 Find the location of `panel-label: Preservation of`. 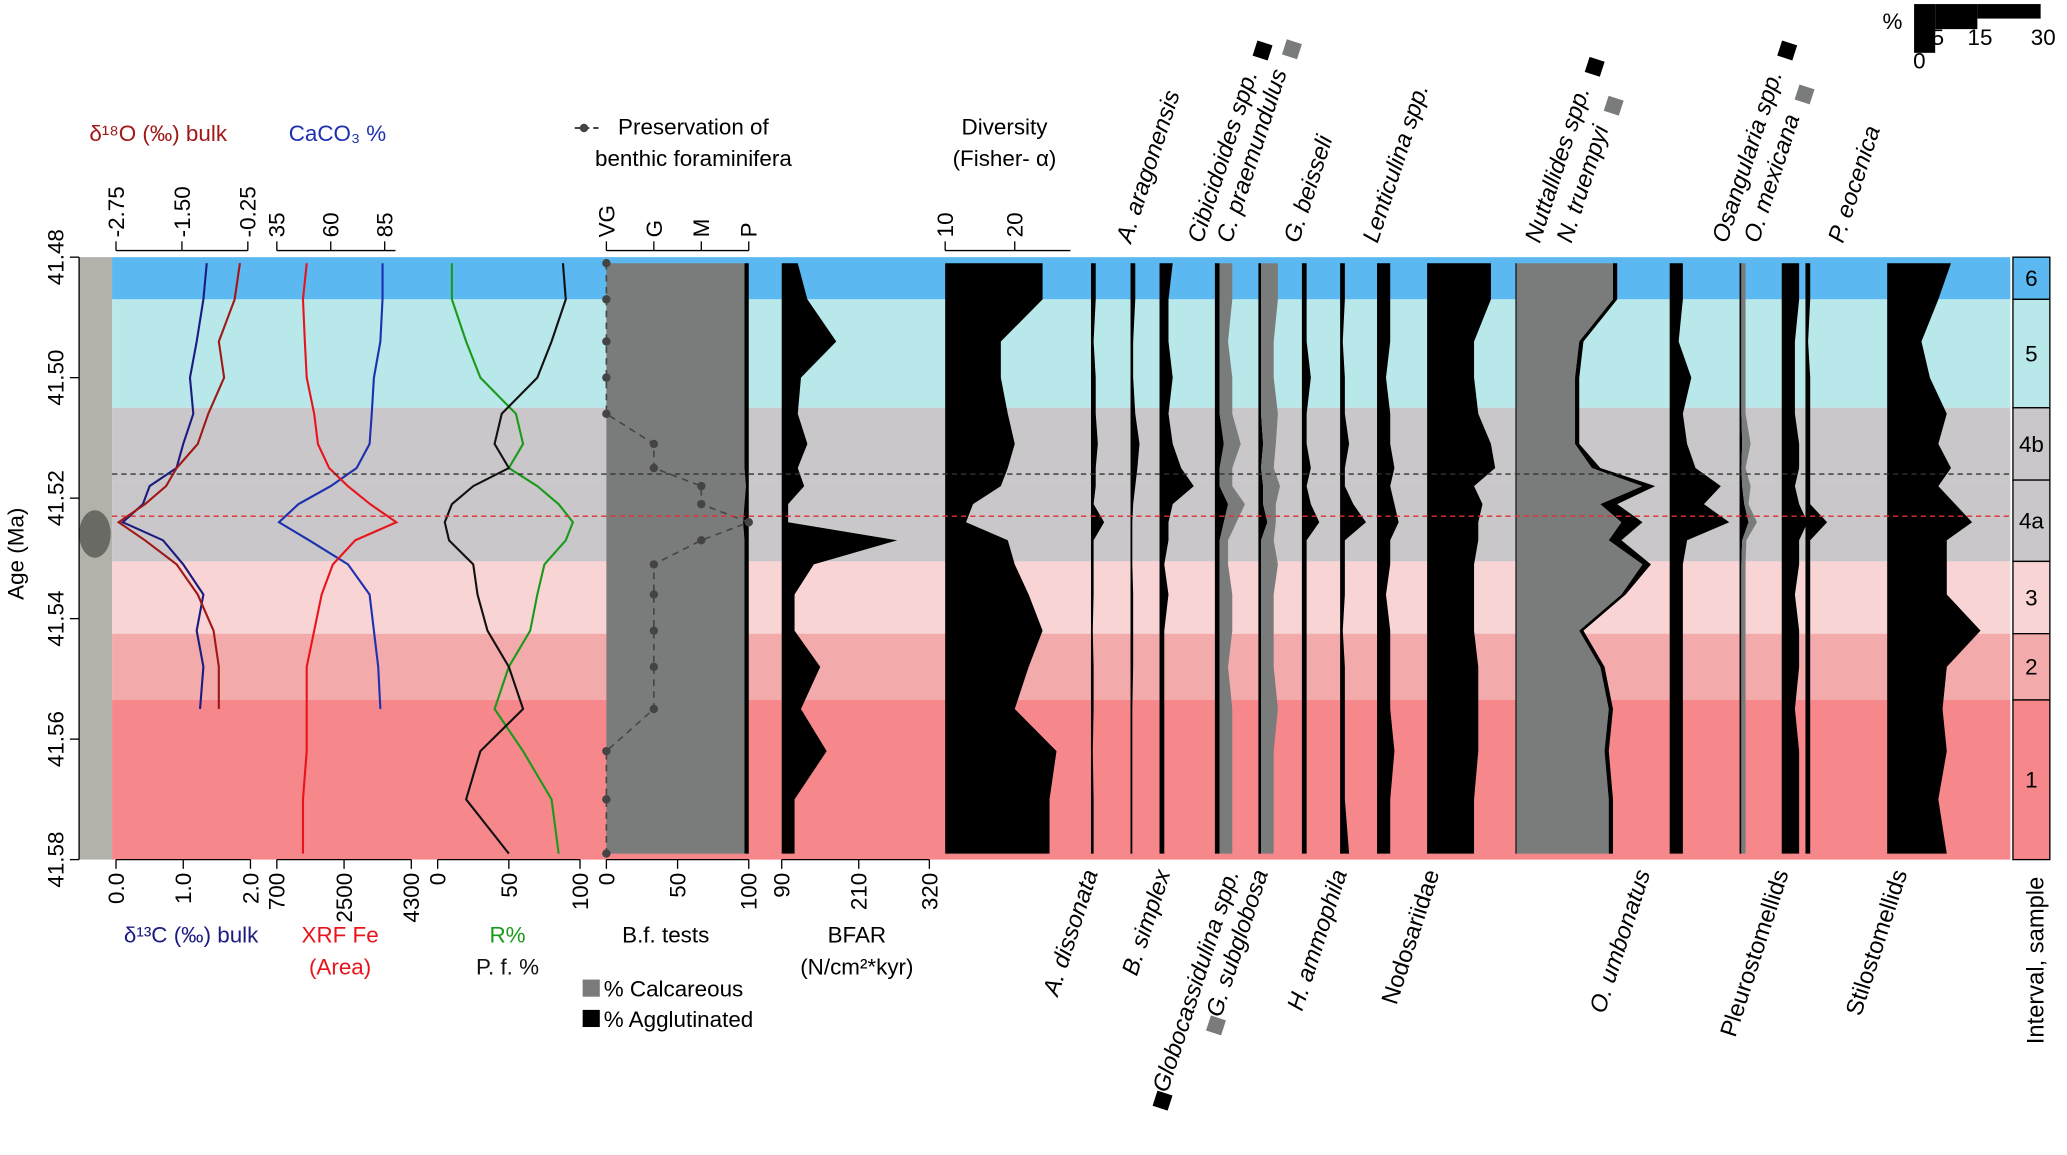

panel-label: Preservation of is located at coordinates (693, 127).